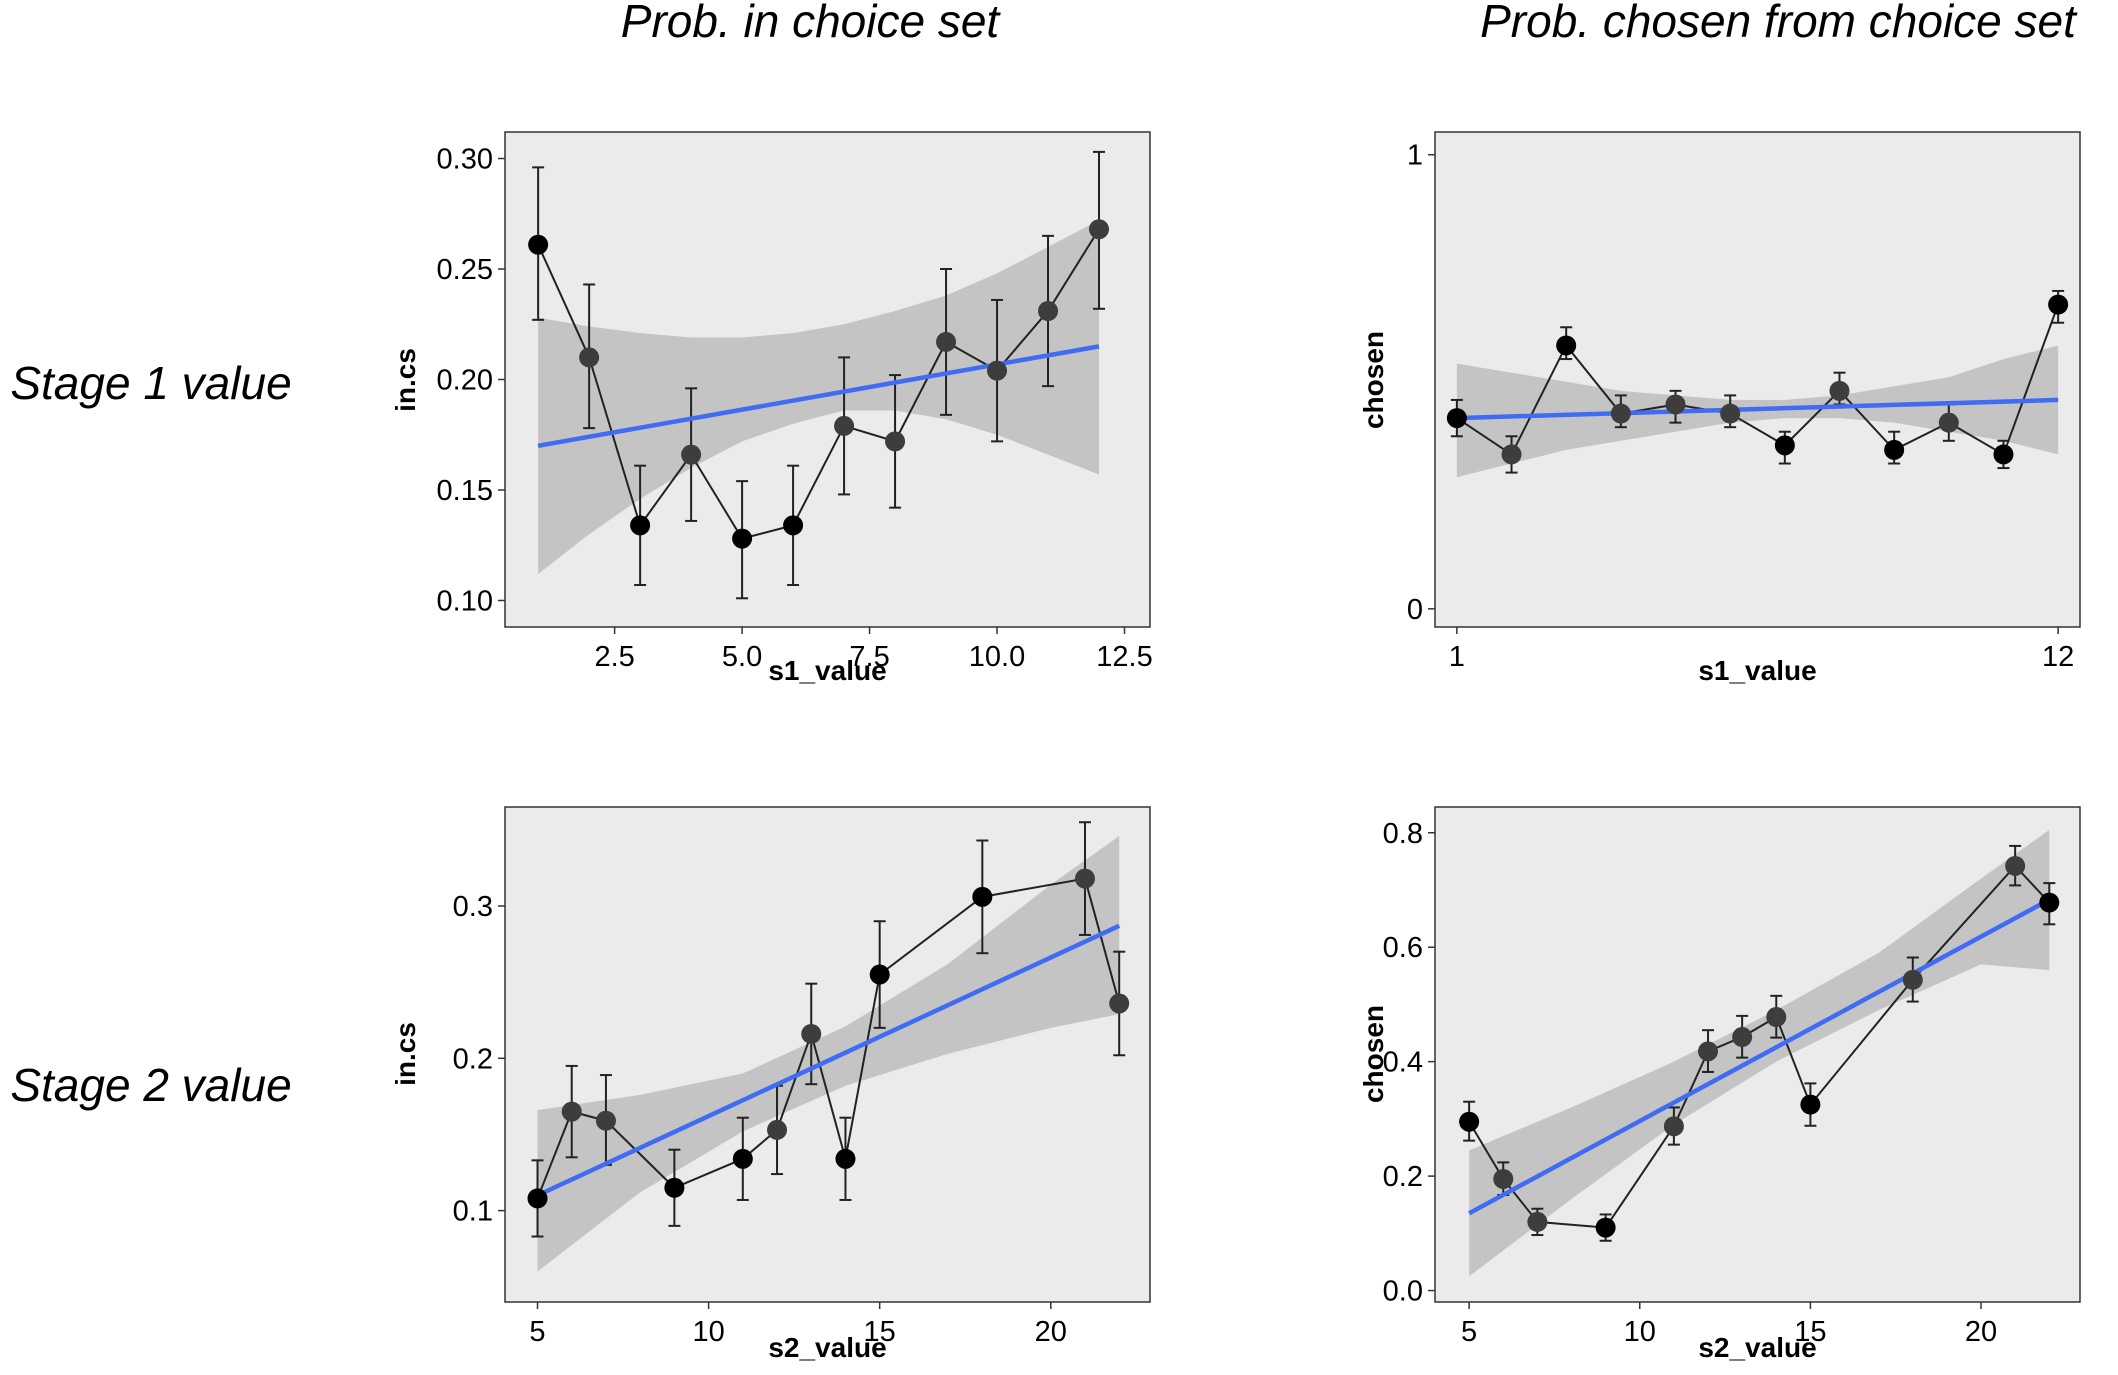  I want to click on y-tick-label: 0.1, so click(473, 1212).